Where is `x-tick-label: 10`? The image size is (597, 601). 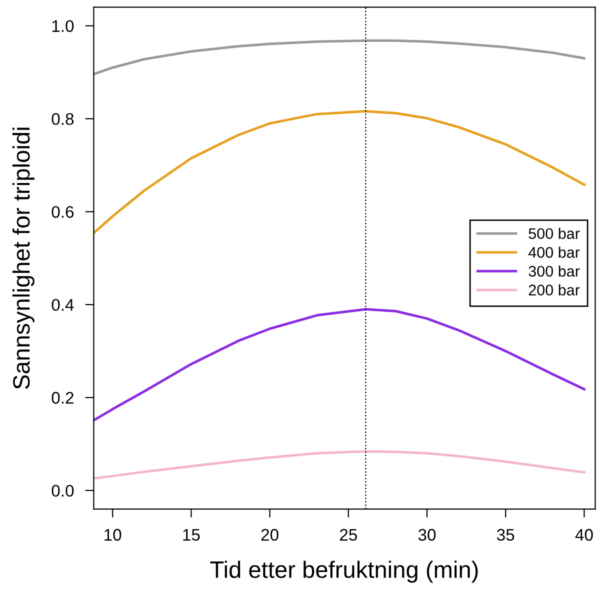 x-tick-label: 10 is located at coordinates (113, 534).